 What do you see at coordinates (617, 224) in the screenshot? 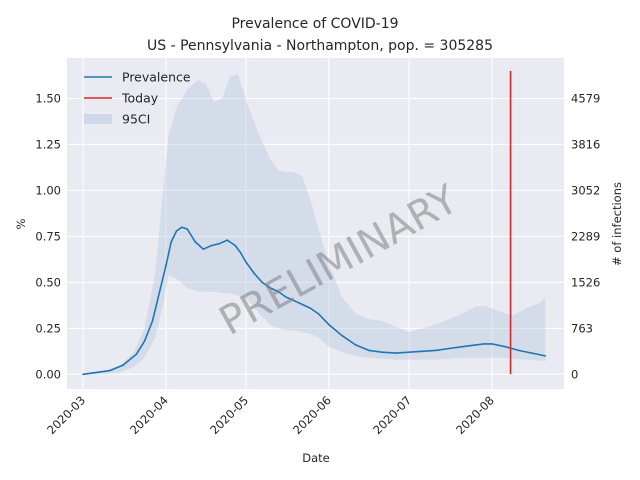
I see `y2-axis-label: # of infections` at bounding box center [617, 224].